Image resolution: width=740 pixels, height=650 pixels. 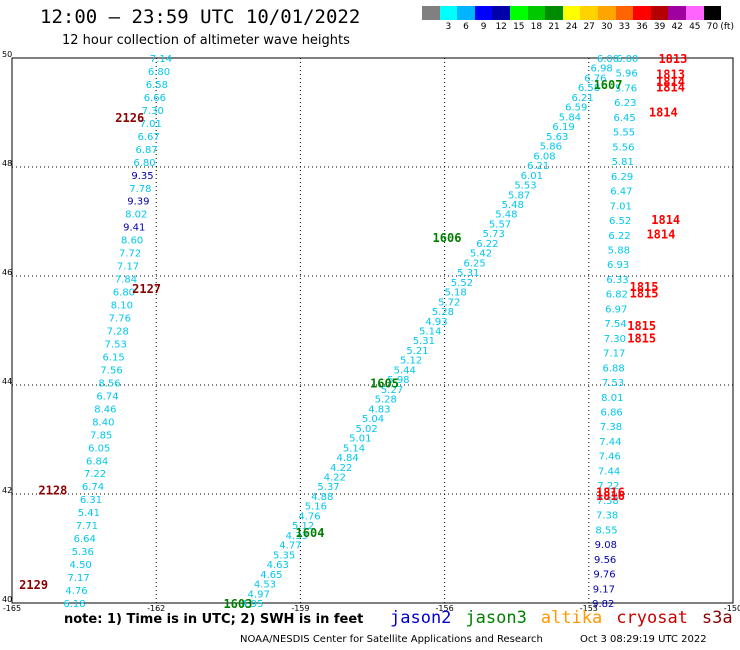 I want to click on wave-height-value: 6.98, so click(x=602, y=69).